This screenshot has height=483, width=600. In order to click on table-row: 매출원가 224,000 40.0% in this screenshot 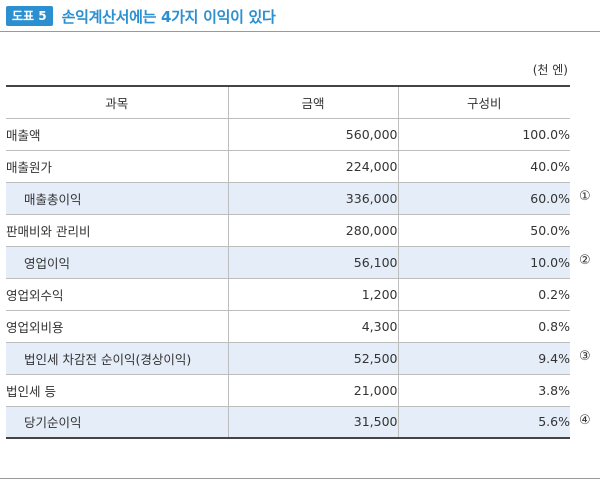, I will do `click(288, 166)`.